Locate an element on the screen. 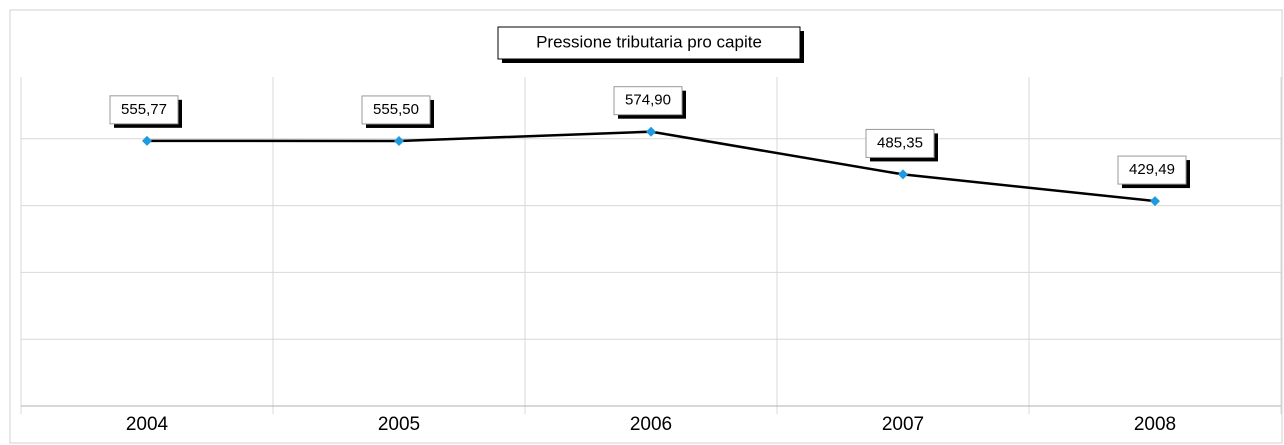 The height and width of the screenshot is (445, 1284). x-tick-label: 2007 is located at coordinates (903, 424).